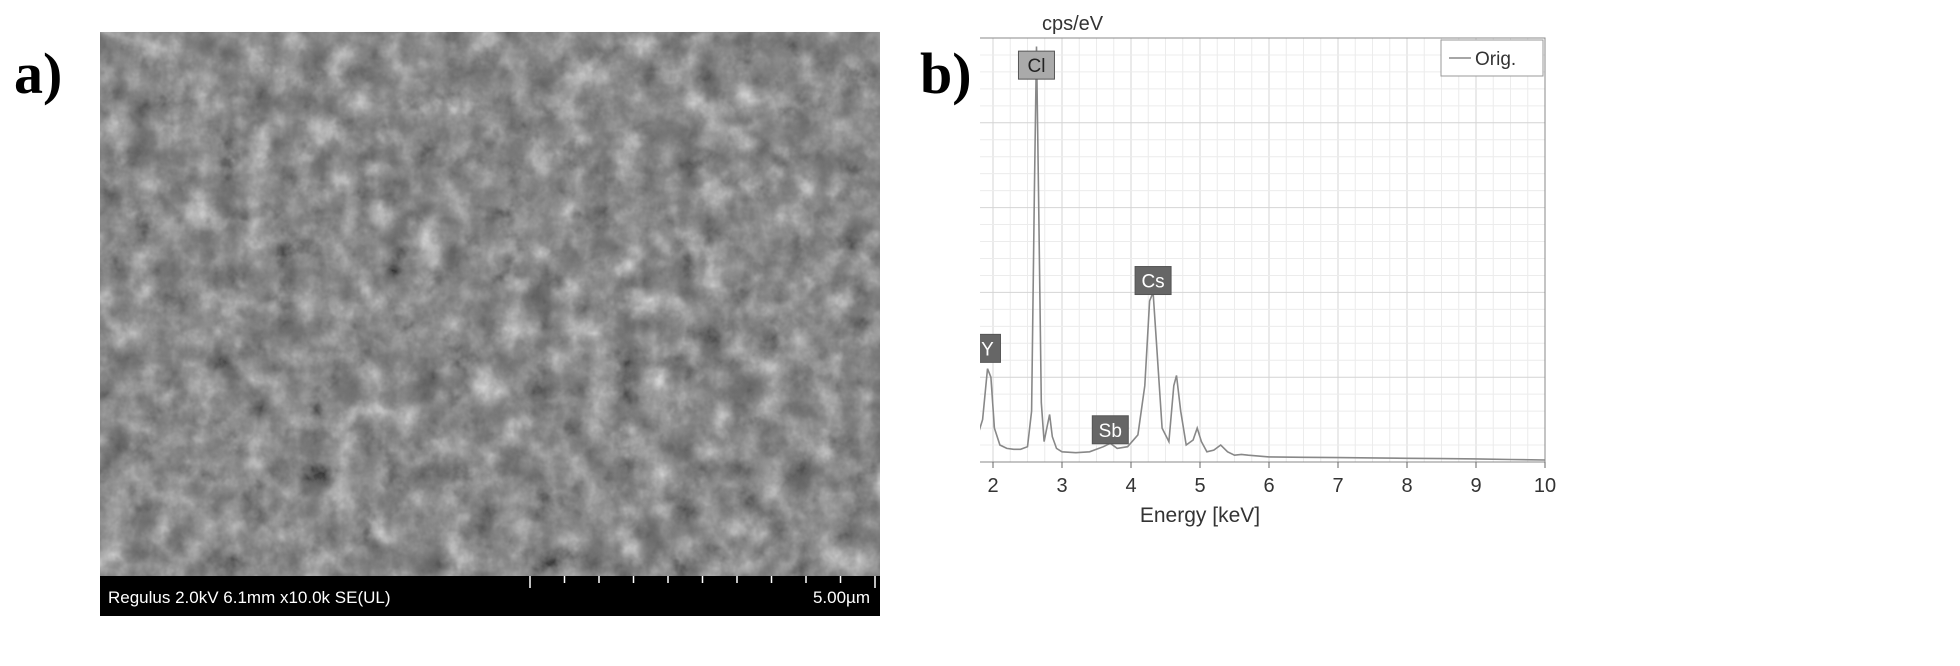 The height and width of the screenshot is (666, 1960). Describe the element at coordinates (1337, 486) in the screenshot. I see `x-tick-label: 7` at that location.